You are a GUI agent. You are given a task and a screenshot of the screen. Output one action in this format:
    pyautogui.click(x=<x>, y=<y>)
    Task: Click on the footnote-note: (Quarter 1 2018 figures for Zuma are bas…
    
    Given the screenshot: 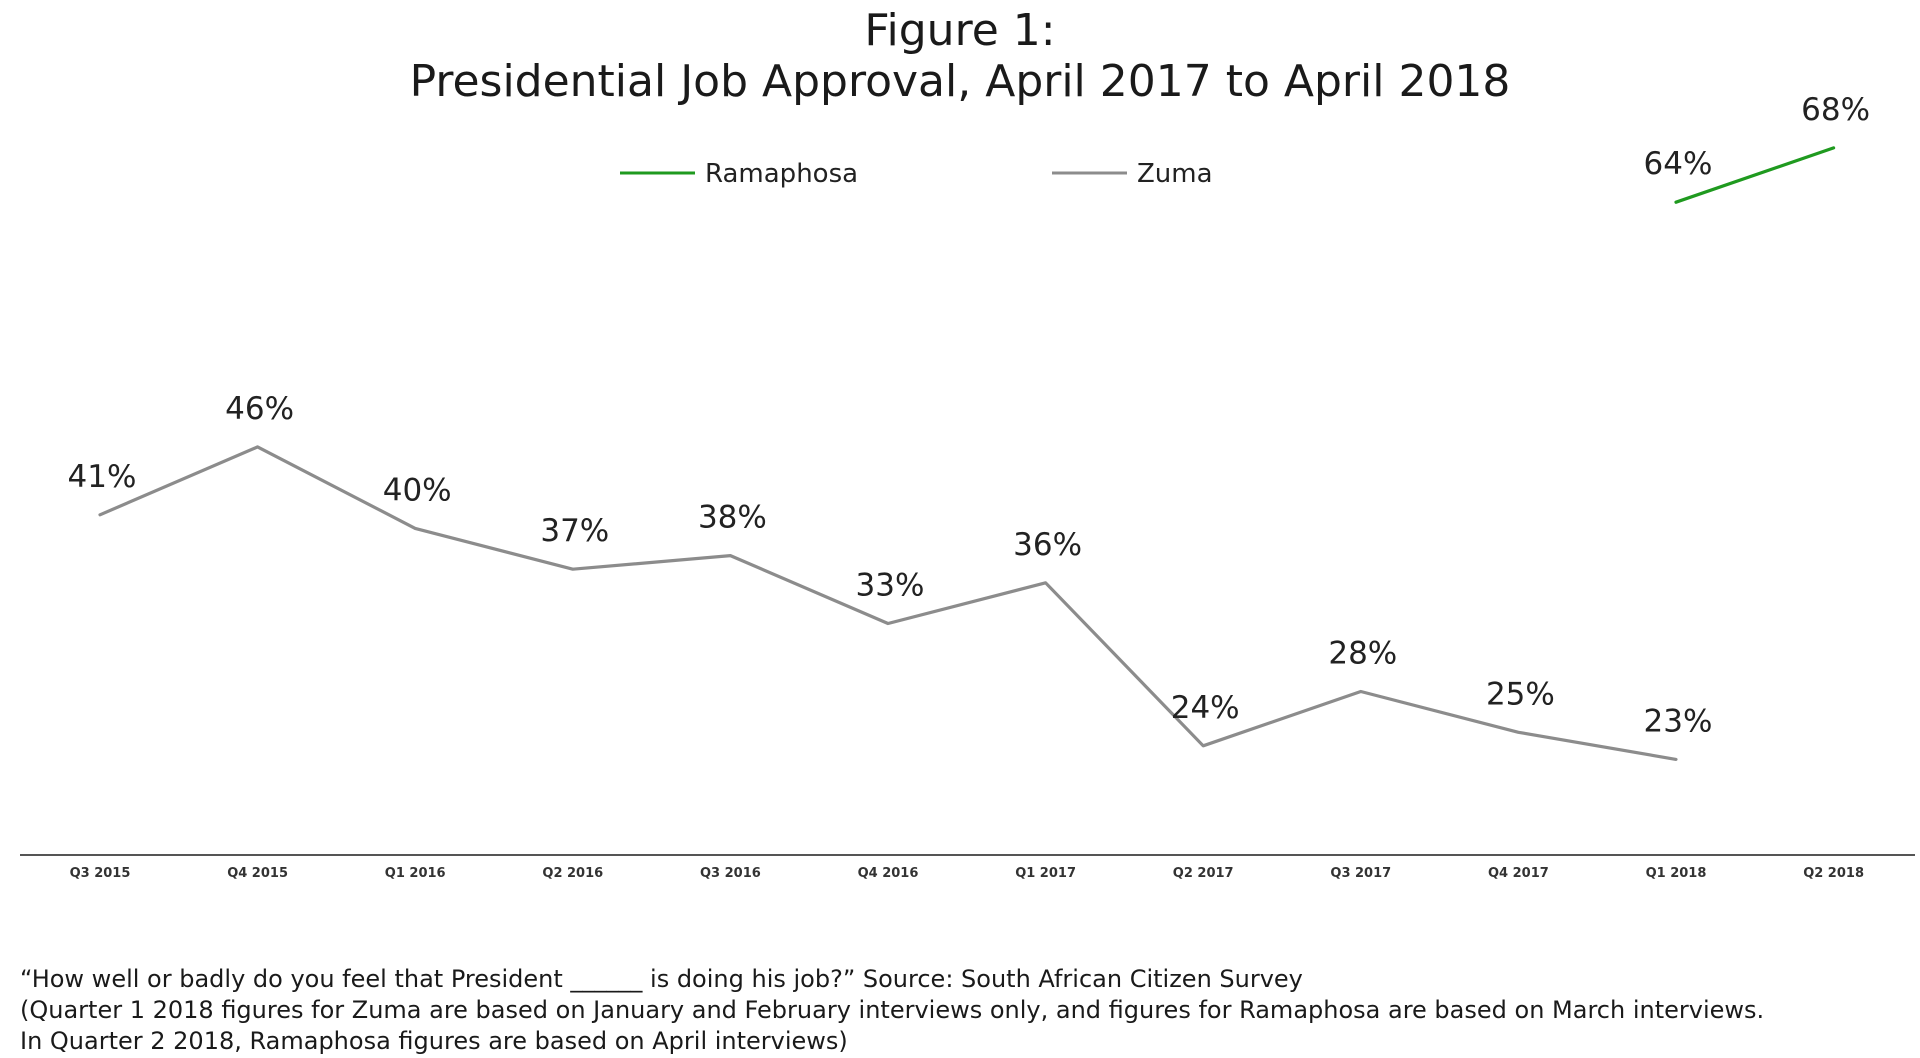 What is the action you would take?
    pyautogui.click(x=892, y=1010)
    